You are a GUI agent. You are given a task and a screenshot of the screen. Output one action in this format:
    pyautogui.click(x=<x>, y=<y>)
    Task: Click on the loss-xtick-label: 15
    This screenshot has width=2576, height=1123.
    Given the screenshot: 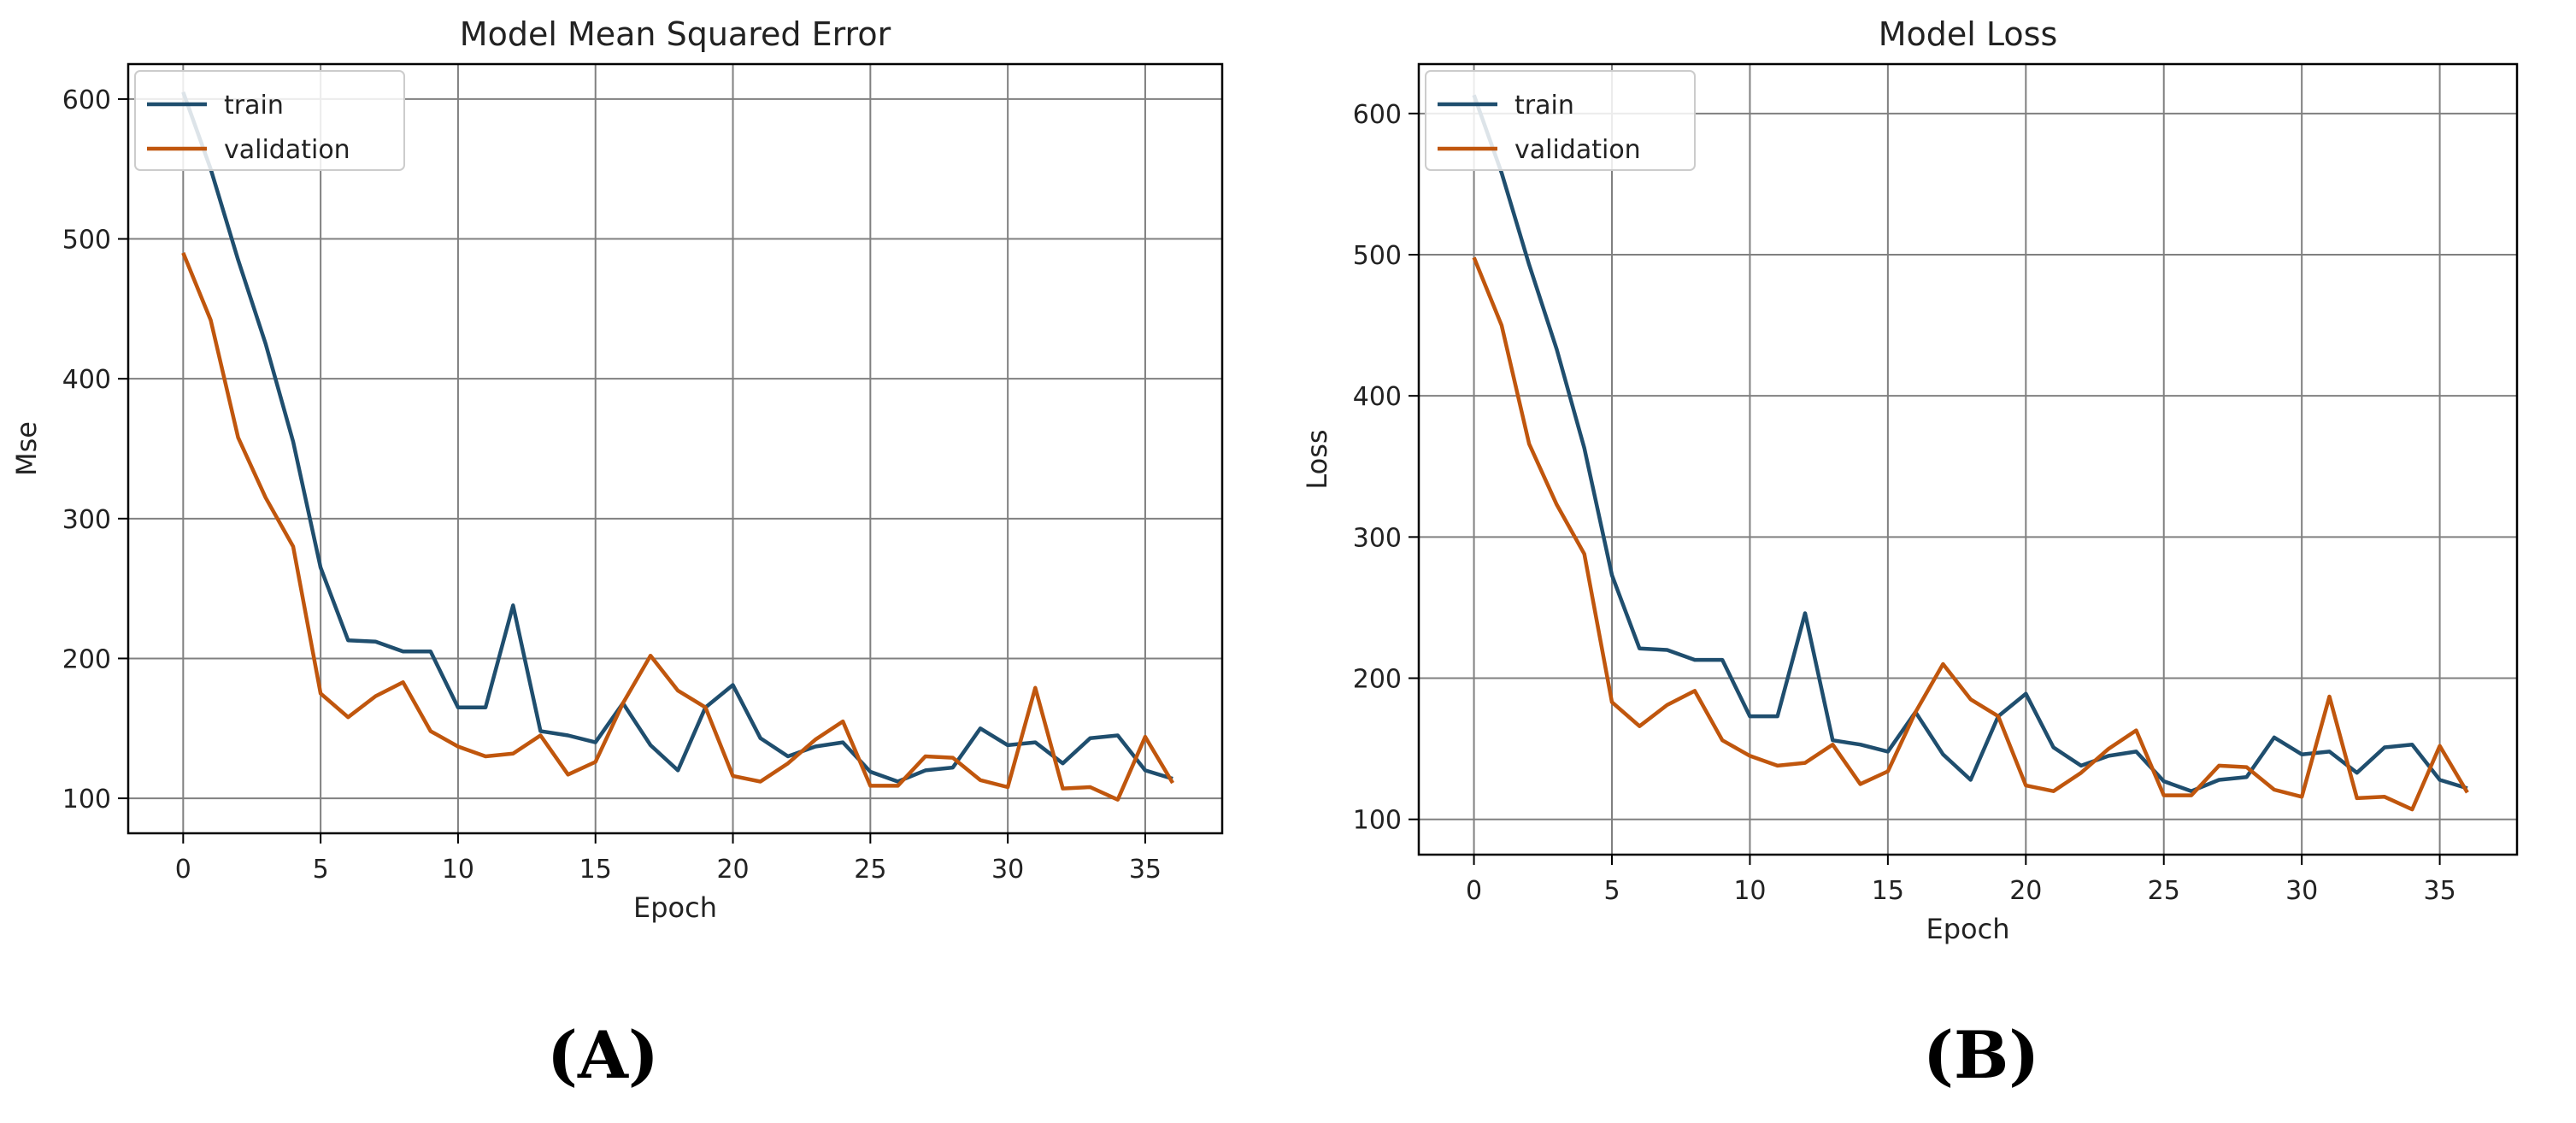 What is the action you would take?
    pyautogui.click(x=1888, y=891)
    